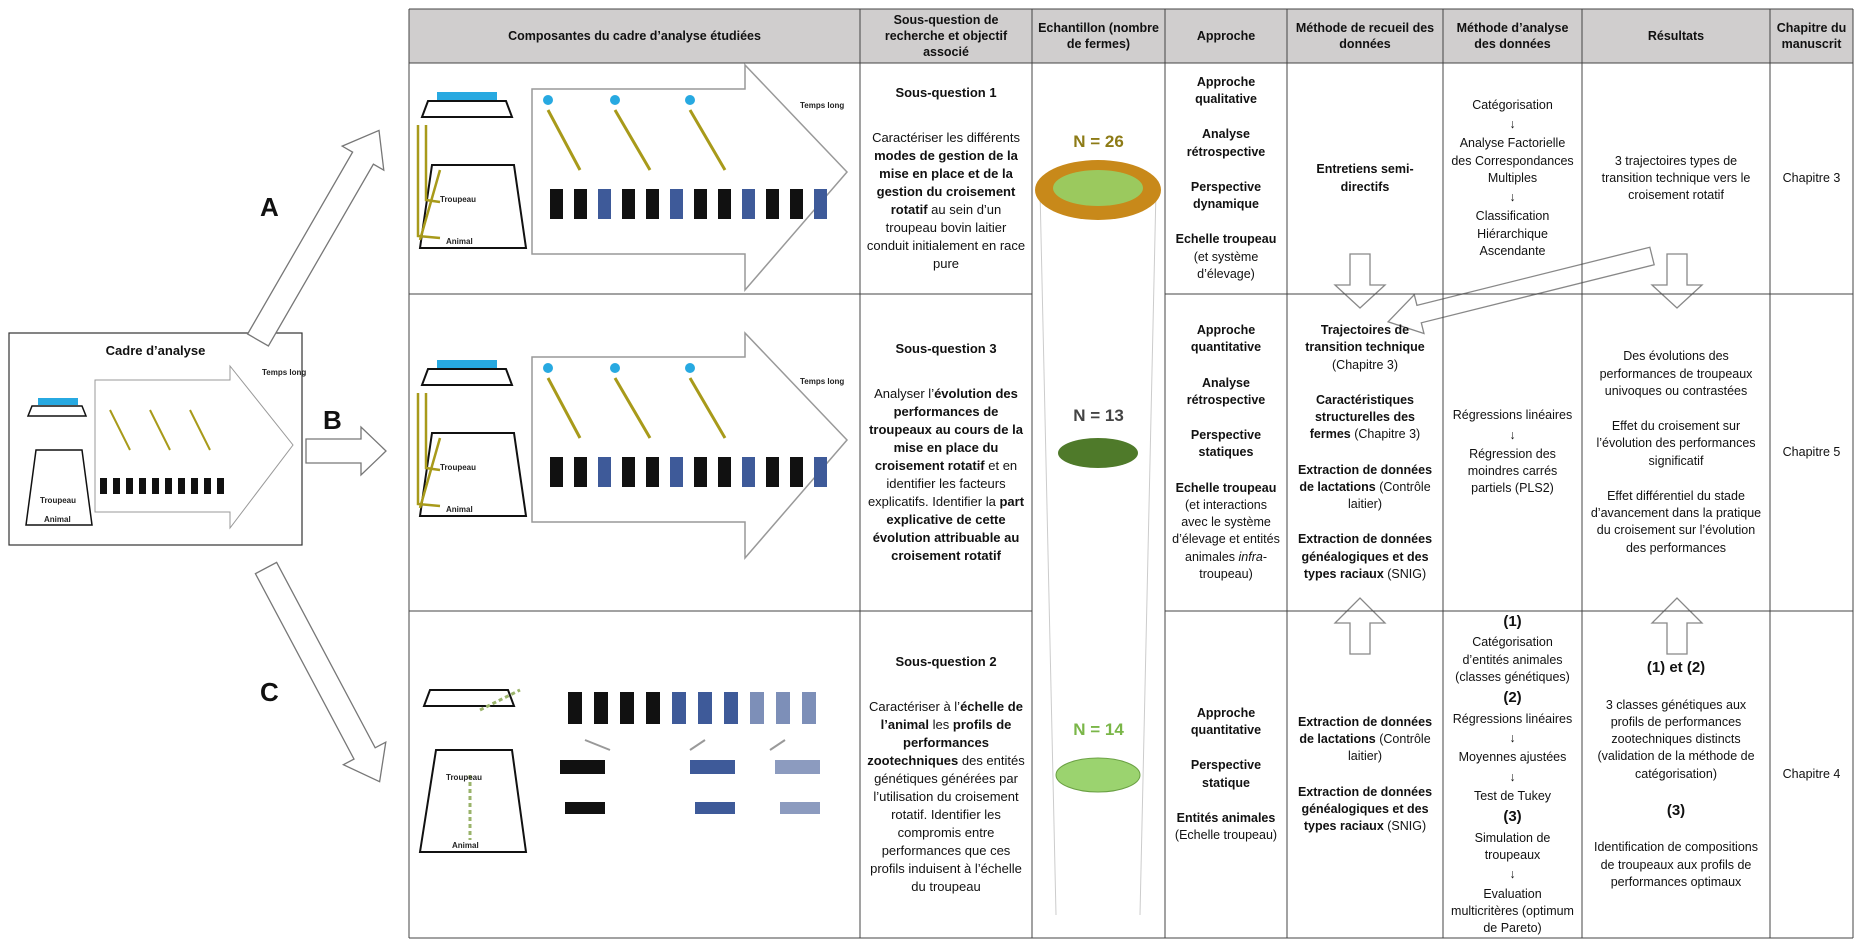  I want to click on header-background, so click(1131, 36).